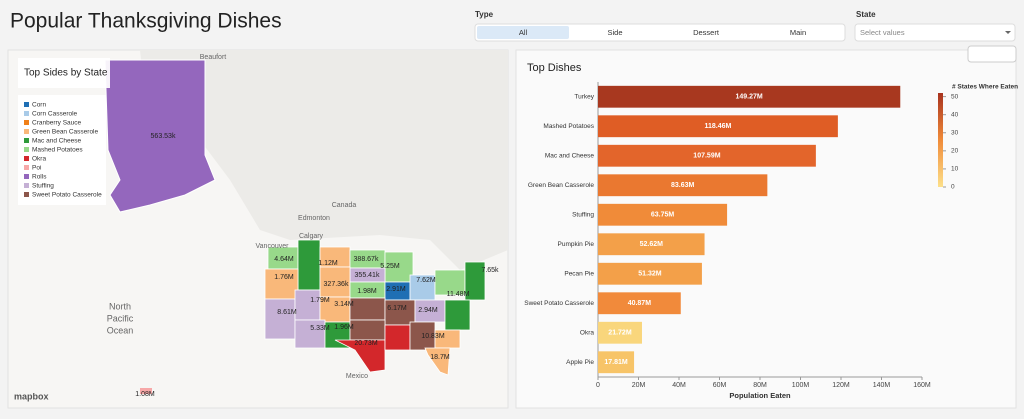 The height and width of the screenshot is (419, 1024). I want to click on legend-label: Okra, so click(39, 159).